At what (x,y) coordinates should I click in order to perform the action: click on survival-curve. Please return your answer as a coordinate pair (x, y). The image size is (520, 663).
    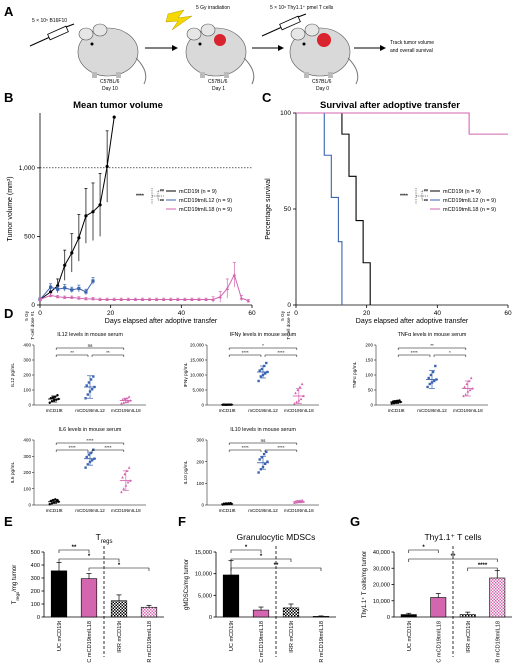
    Looking at the image, I should click on (333, 208).